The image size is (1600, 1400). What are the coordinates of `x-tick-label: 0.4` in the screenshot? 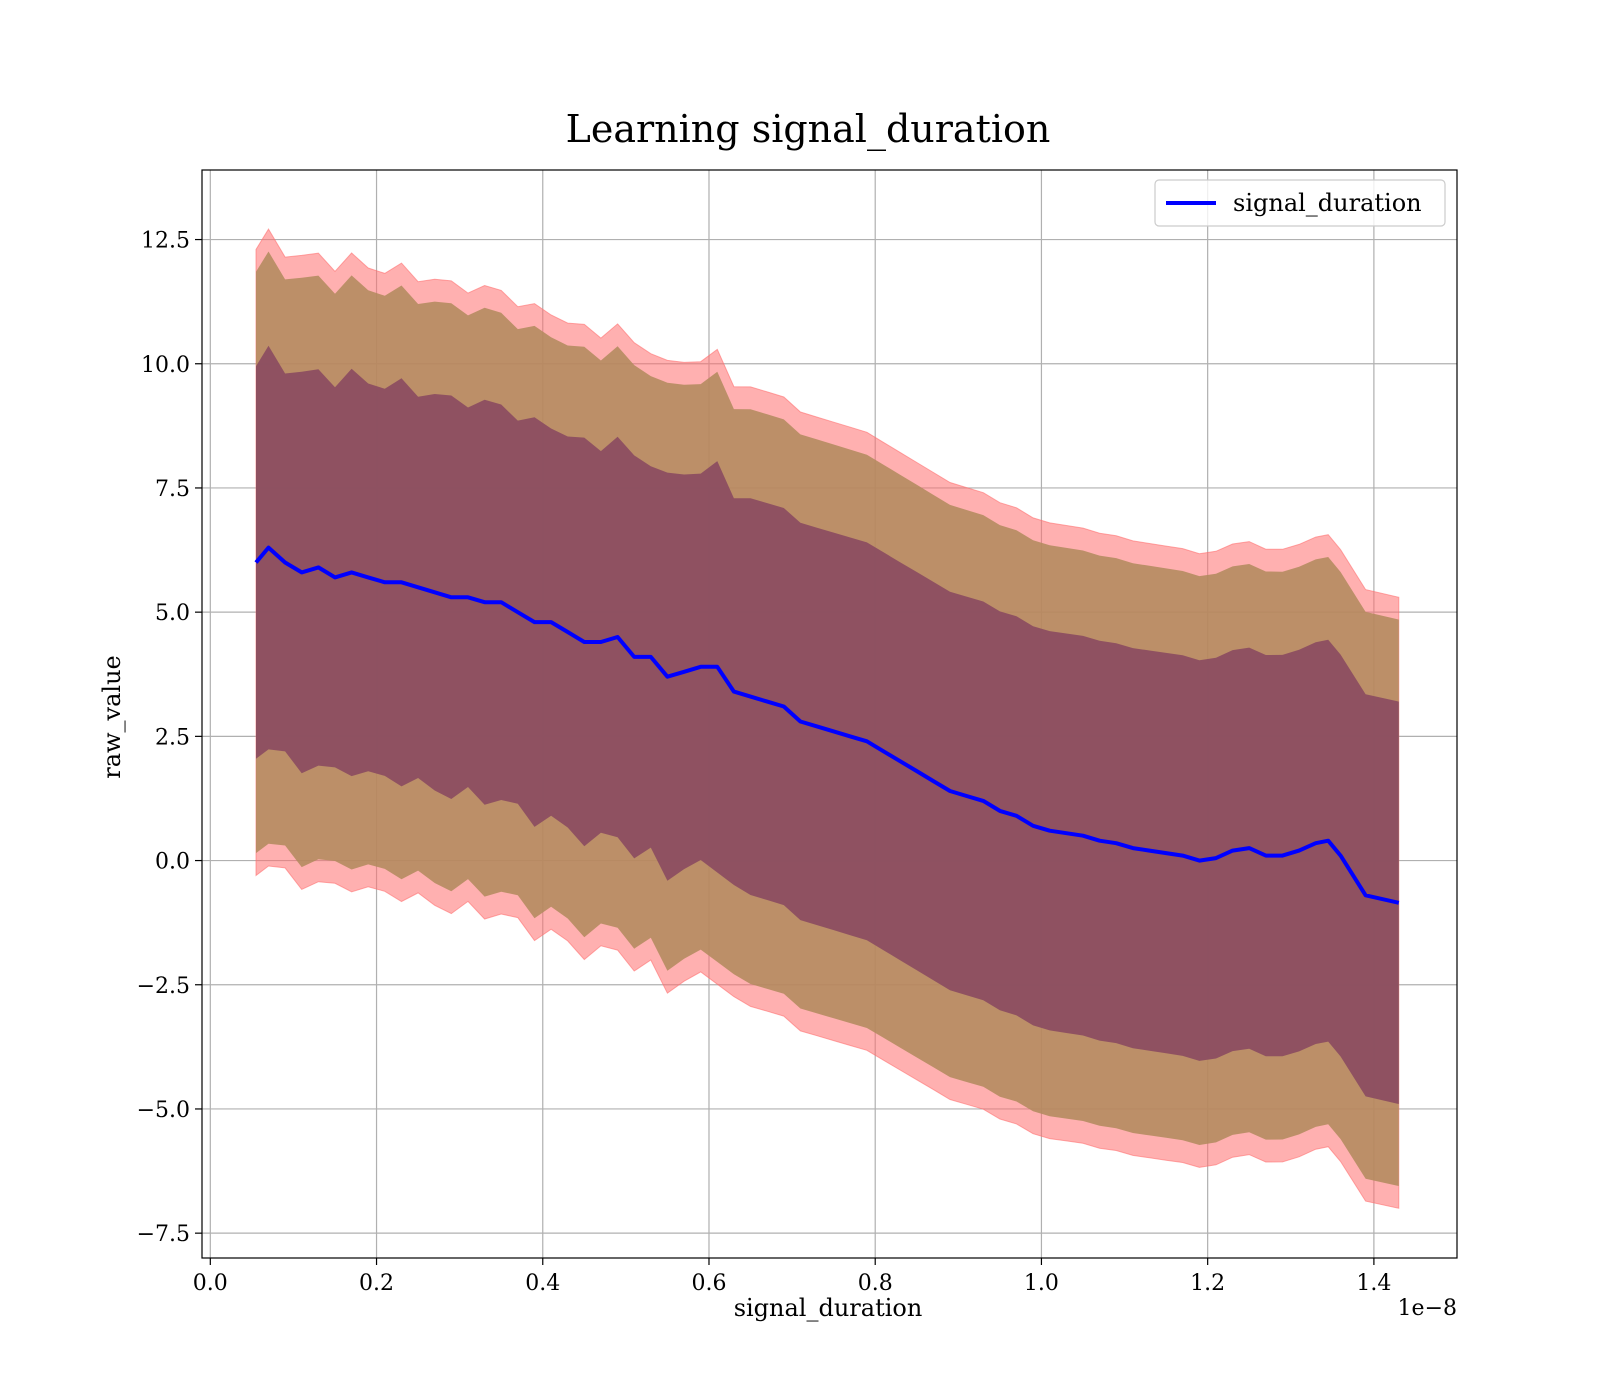 It's located at (542, 1283).